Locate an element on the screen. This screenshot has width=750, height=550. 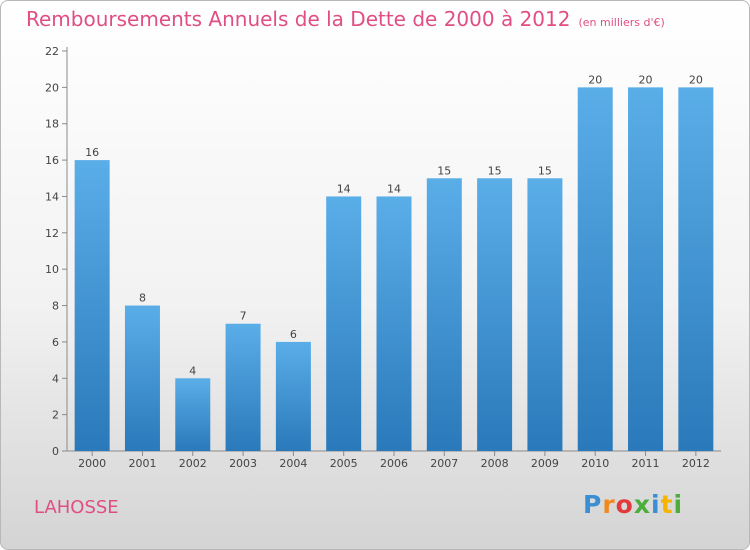
x-tick-label: 2011 is located at coordinates (646, 463).